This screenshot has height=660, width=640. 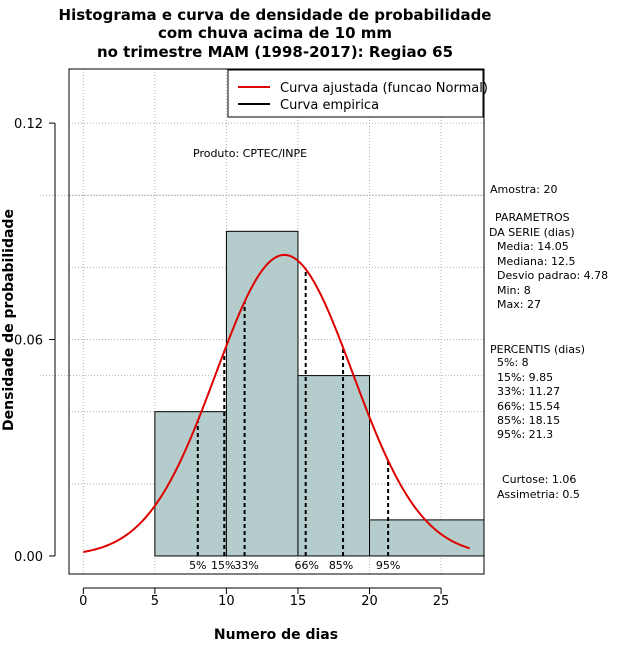 I want to click on stats-line: Min: 8, so click(x=514, y=290).